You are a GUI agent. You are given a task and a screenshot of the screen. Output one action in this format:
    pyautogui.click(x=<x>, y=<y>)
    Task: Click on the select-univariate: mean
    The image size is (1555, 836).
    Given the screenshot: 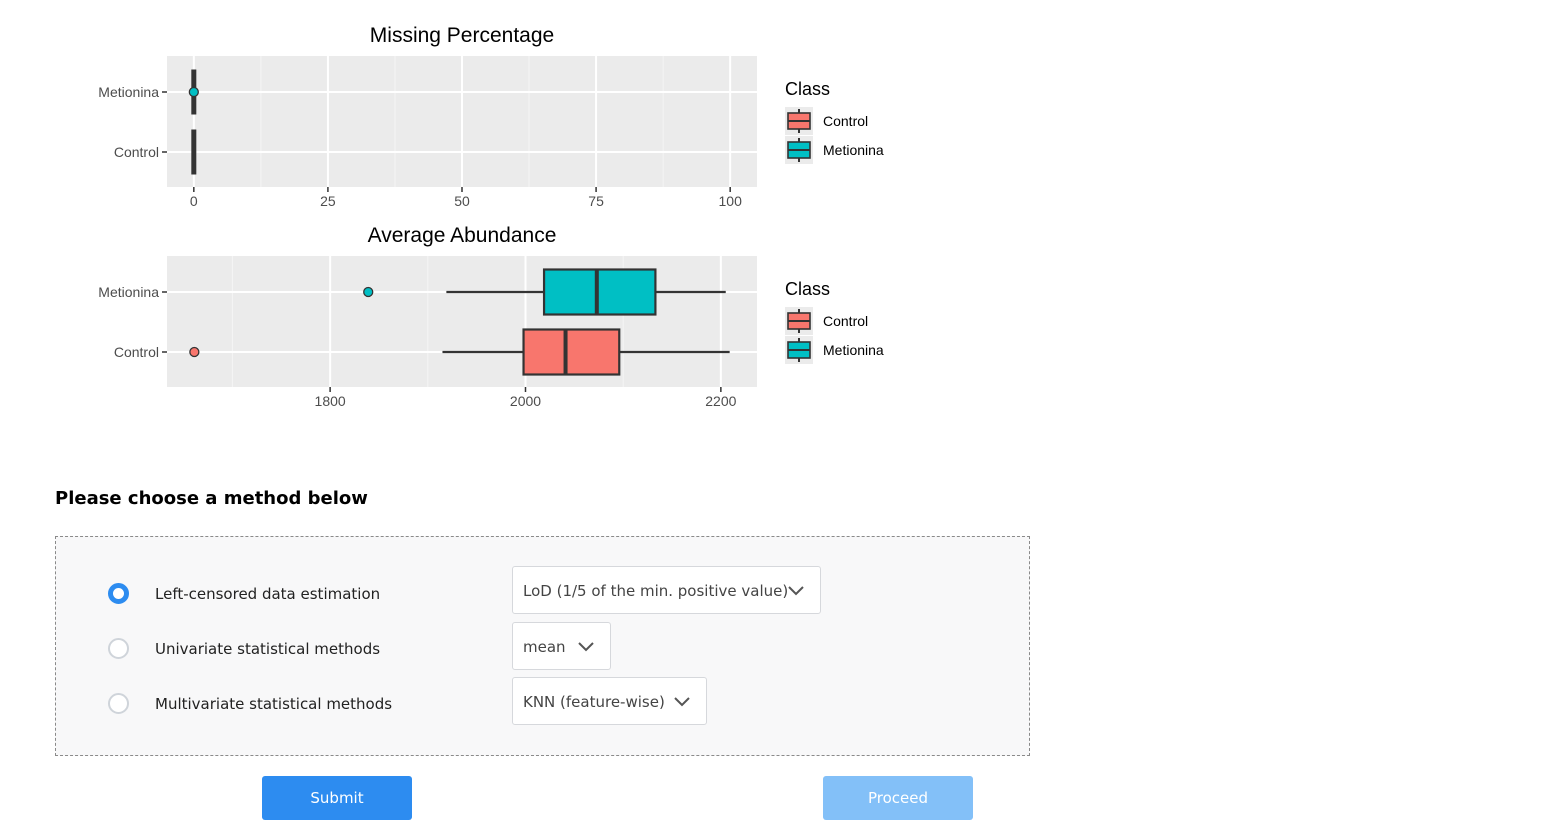 What is the action you would take?
    pyautogui.click(x=561, y=646)
    